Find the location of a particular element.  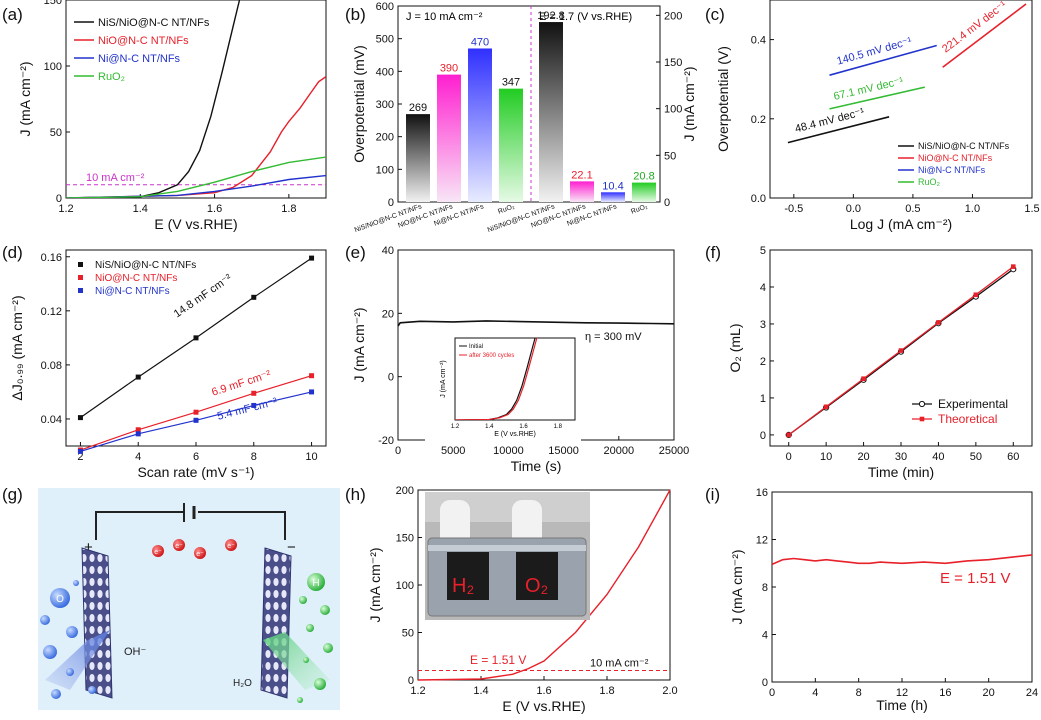

legend-label-2: NiO@N-C NT/NFs is located at coordinates (143, 41).